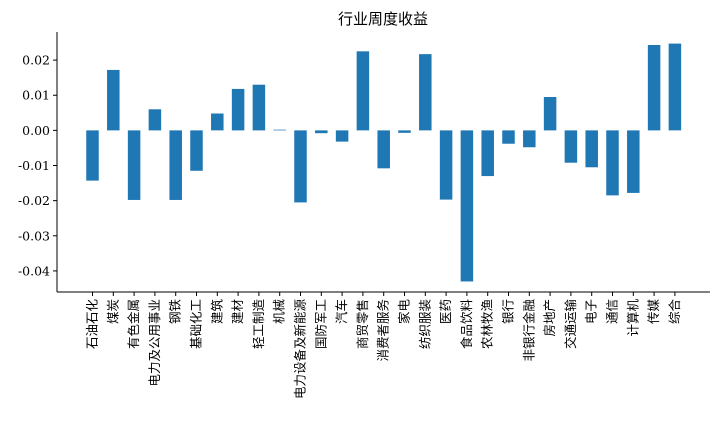  What do you see at coordinates (424, 324) in the screenshot?
I see `x-tick-label-16: 纺织服装` at bounding box center [424, 324].